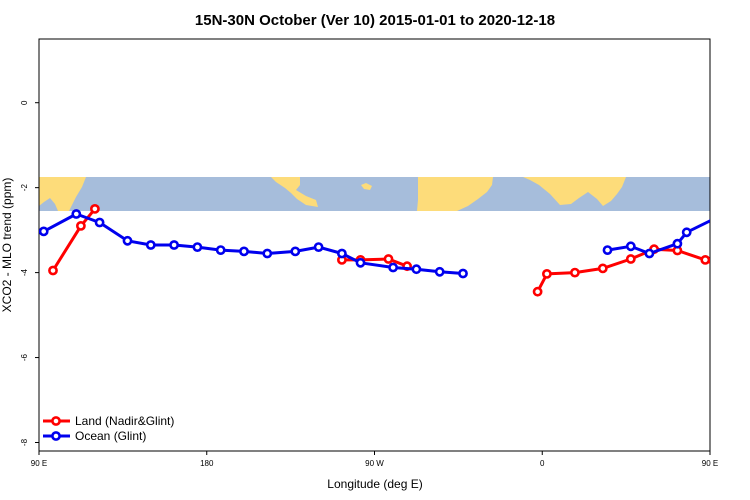 The image size is (750, 500). I want to click on x-axis: 90 E 180 90 W 0 90 E, so click(374, 459).